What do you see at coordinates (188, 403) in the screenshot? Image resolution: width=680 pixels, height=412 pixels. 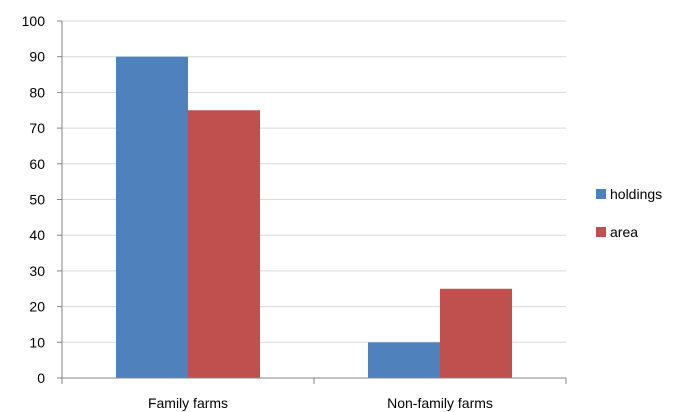 I see `x-tick-label: Family farms` at bounding box center [188, 403].